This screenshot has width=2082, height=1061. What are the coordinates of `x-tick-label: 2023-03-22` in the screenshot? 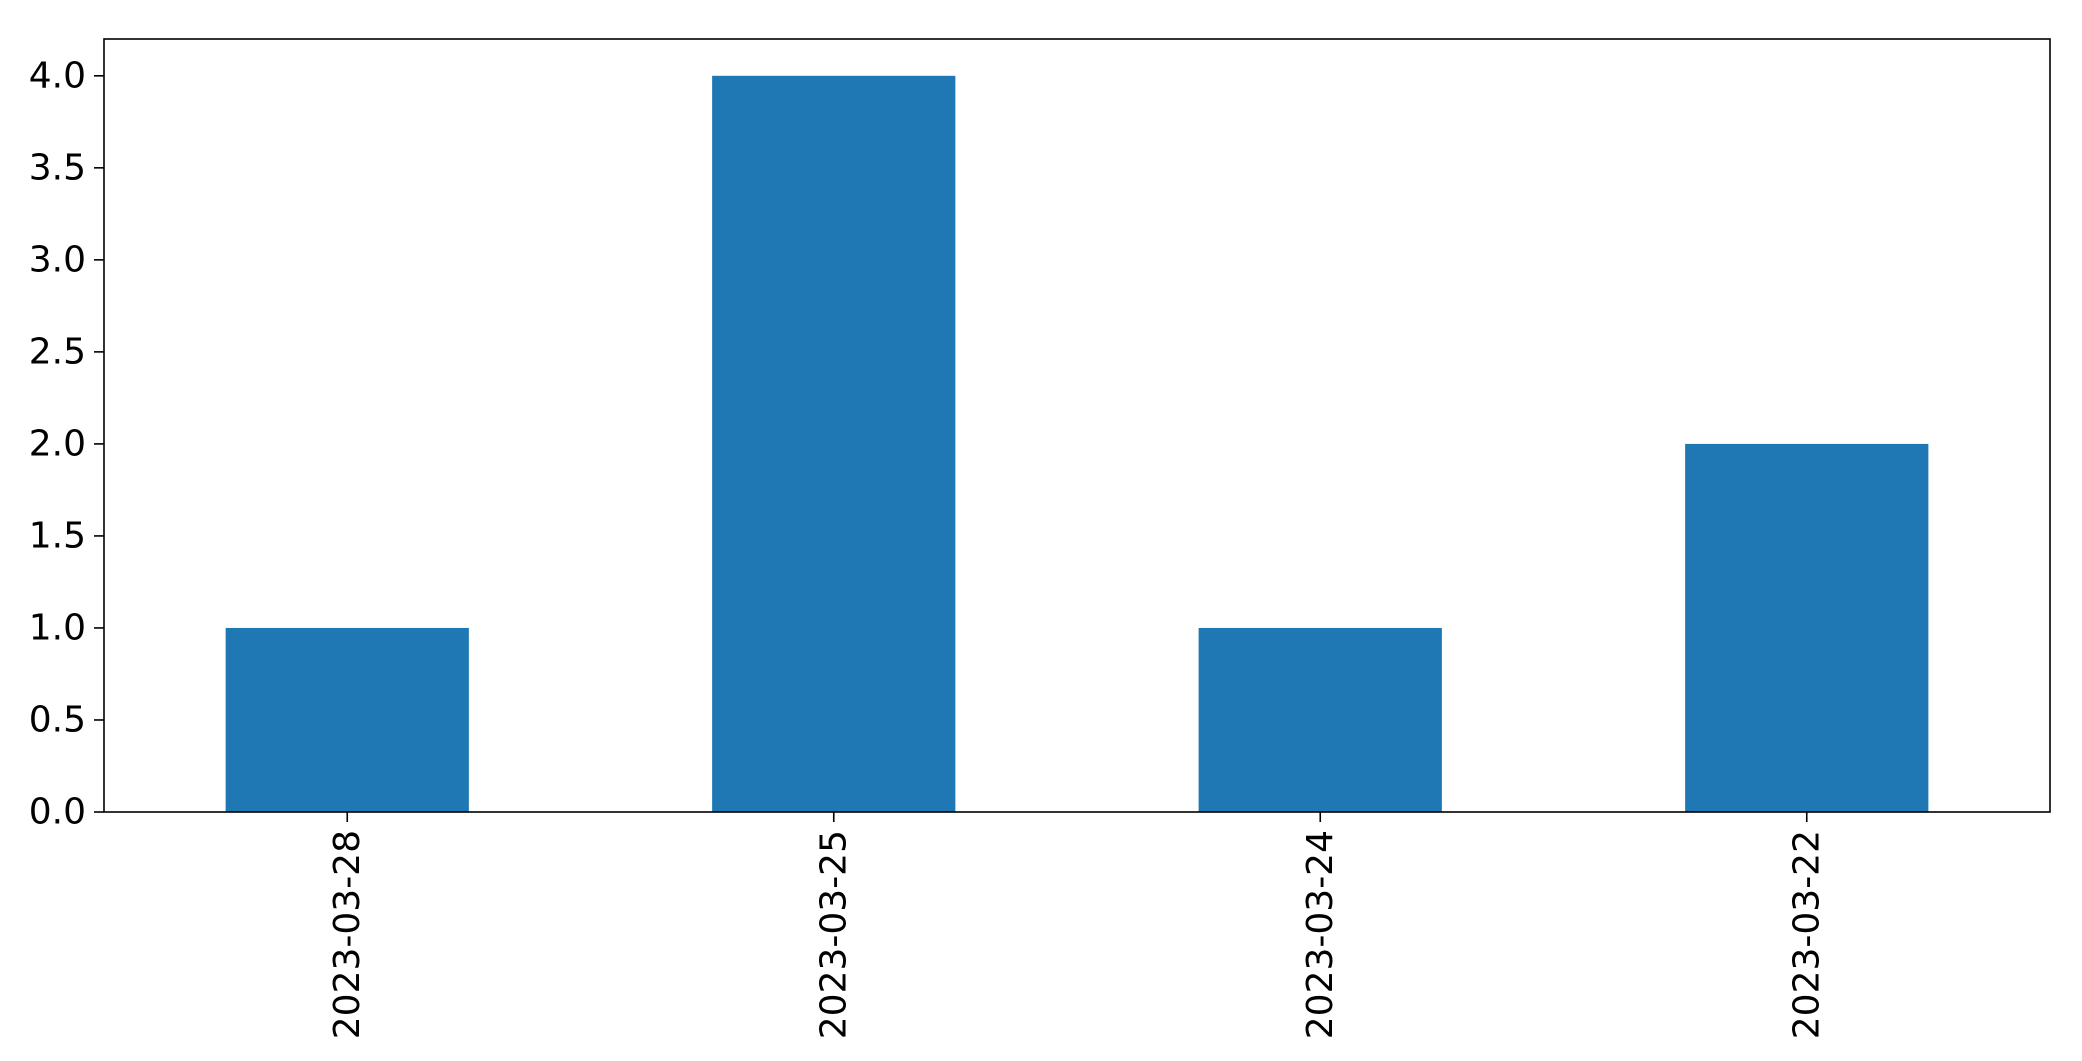 It's located at (1806, 934).